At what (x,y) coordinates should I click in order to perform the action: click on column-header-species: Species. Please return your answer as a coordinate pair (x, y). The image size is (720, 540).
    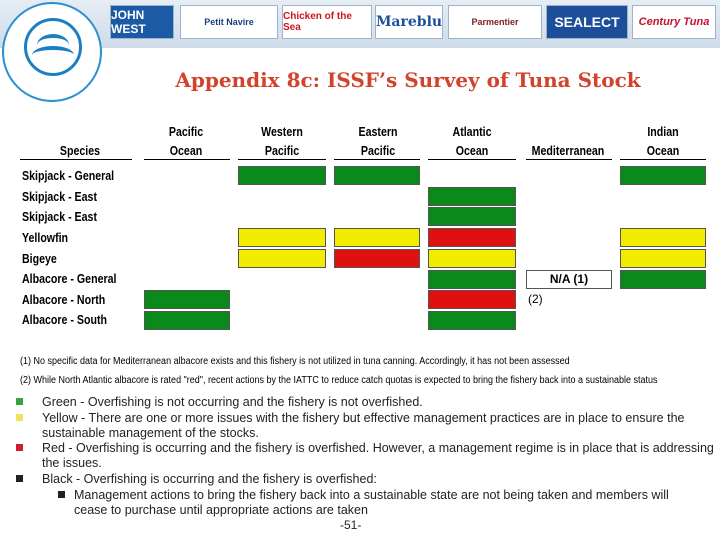
    Looking at the image, I should click on (80, 151).